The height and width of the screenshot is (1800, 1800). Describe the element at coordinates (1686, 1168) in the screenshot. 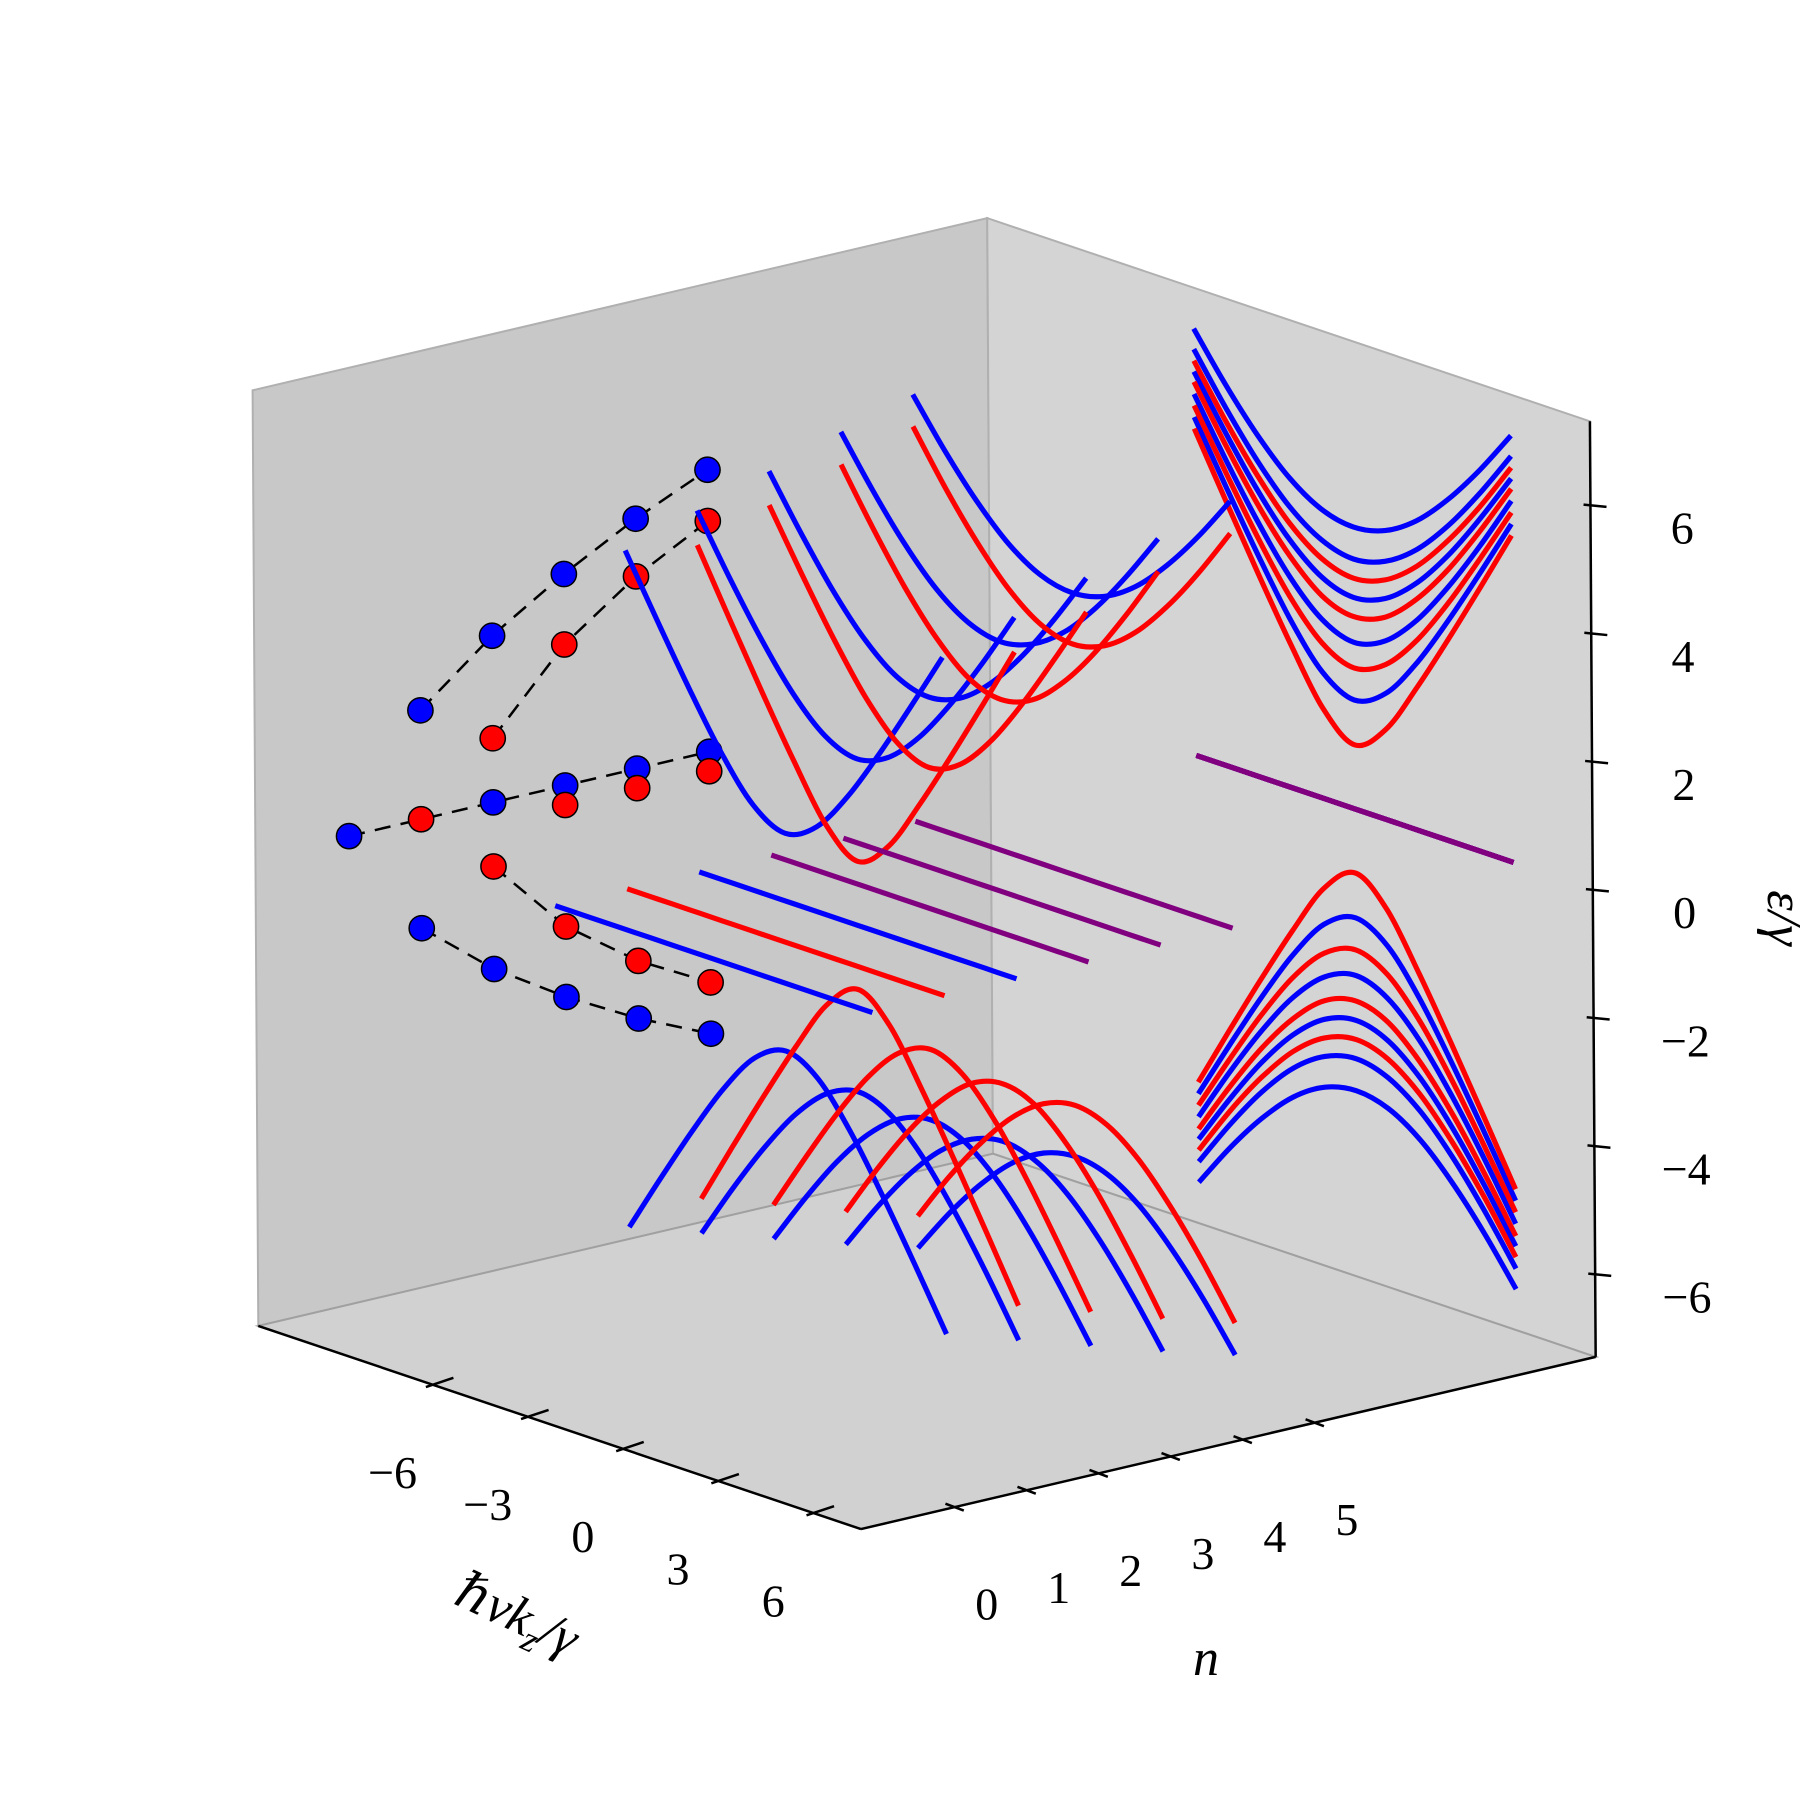

I see `z-tick-label: −4` at that location.